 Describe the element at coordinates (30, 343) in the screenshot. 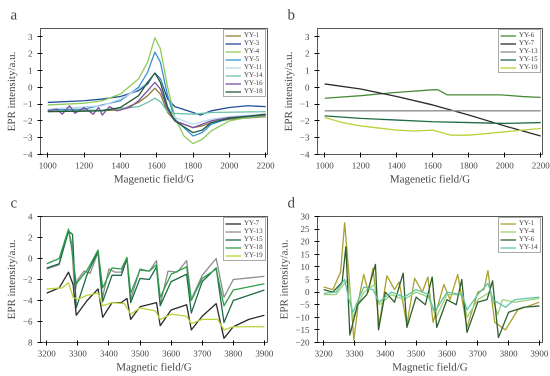

I see `y-tick-label: 8` at that location.